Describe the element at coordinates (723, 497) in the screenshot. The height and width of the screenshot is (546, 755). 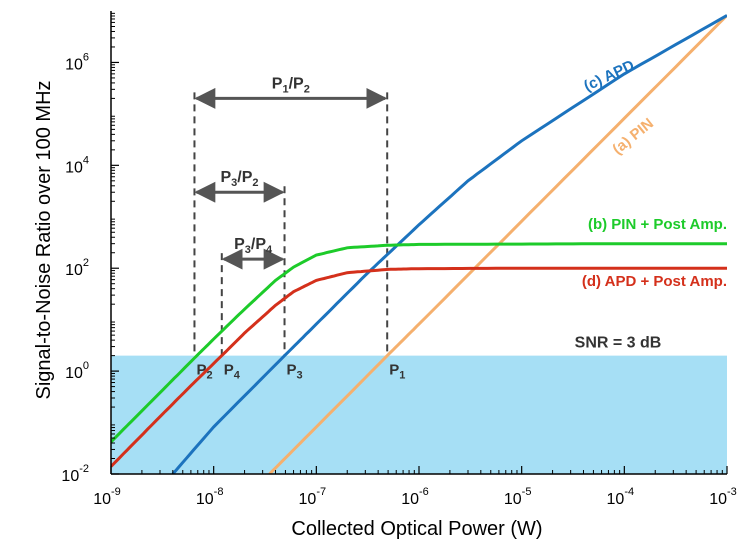
I see `x-tick-label-6: 10⁻³` at that location.